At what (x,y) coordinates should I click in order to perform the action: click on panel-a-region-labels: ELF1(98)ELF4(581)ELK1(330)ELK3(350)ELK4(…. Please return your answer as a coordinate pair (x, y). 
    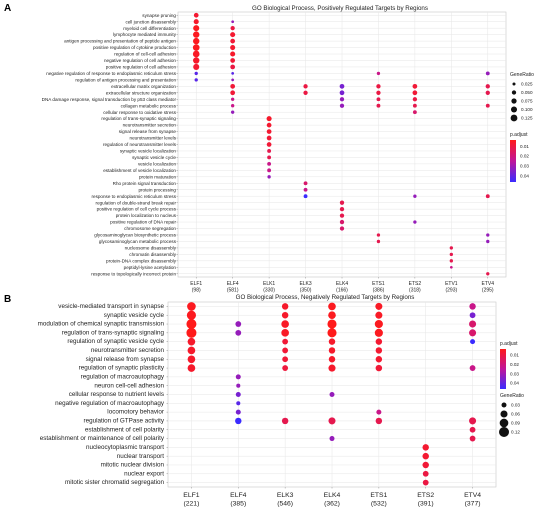
    Looking at the image, I should click on (342, 287).